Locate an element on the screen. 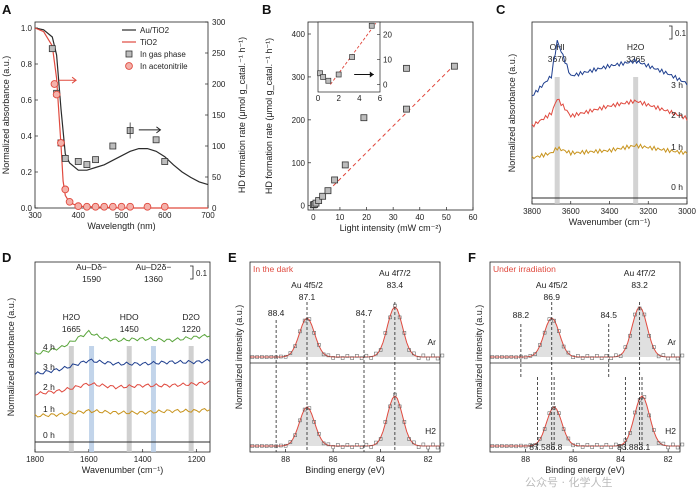 The height and width of the screenshot is (494, 700). panel-e-shoulder-value: 84.7 is located at coordinates (364, 313).